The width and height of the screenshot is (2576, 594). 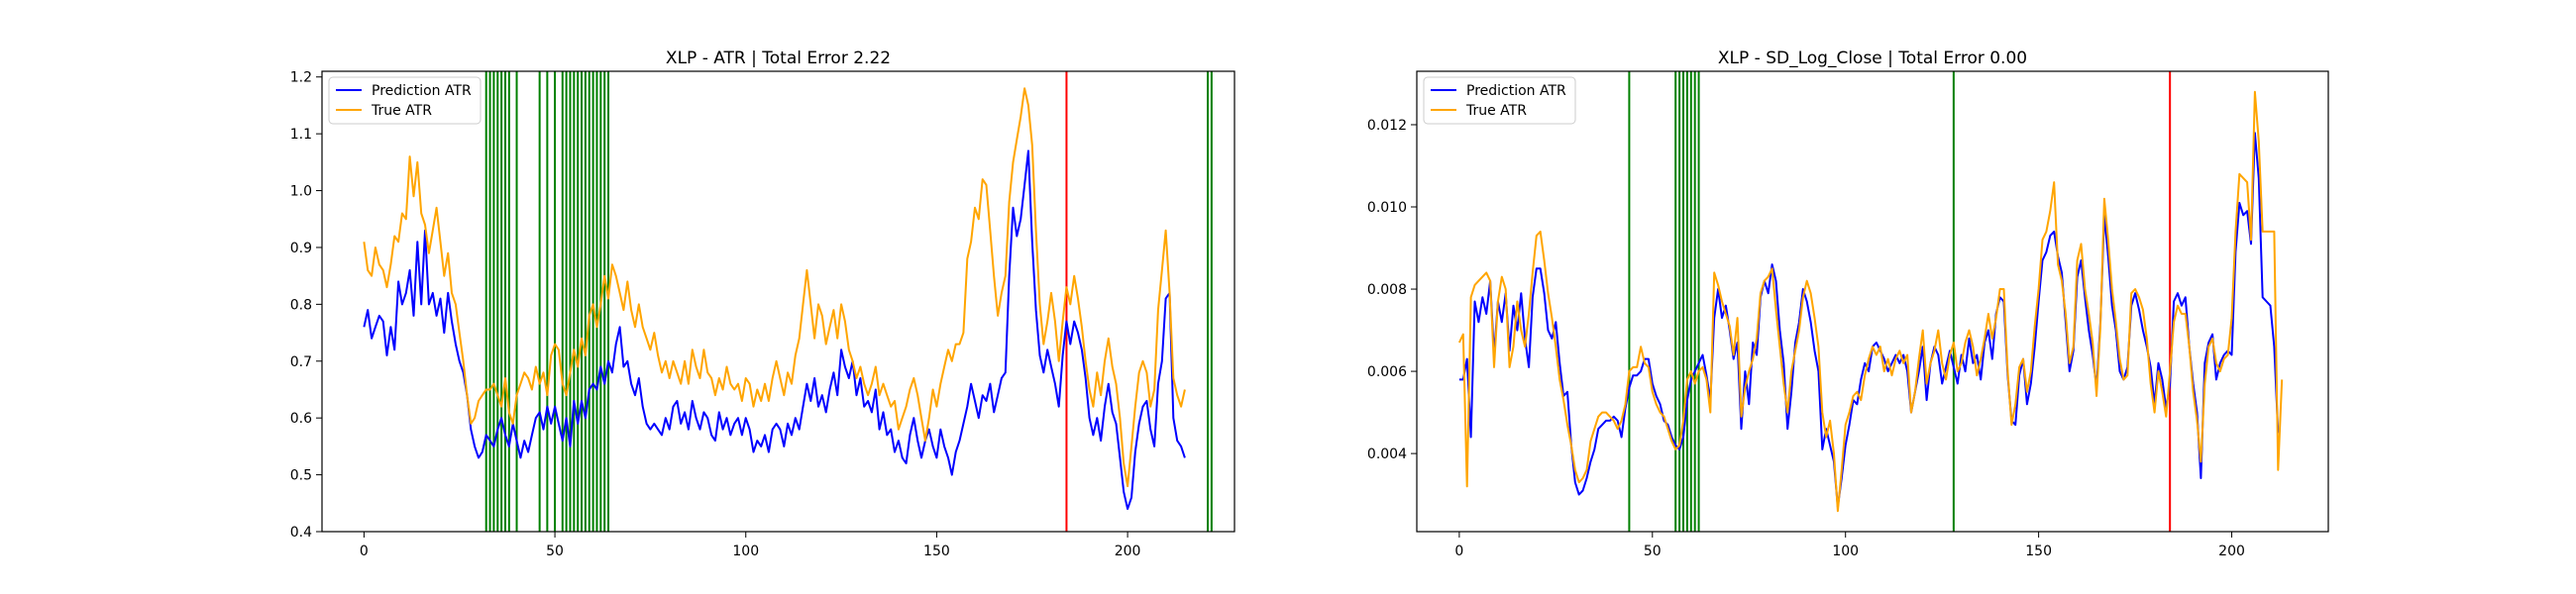 I want to click on y-tick-label: 0.008, so click(x=1387, y=290).